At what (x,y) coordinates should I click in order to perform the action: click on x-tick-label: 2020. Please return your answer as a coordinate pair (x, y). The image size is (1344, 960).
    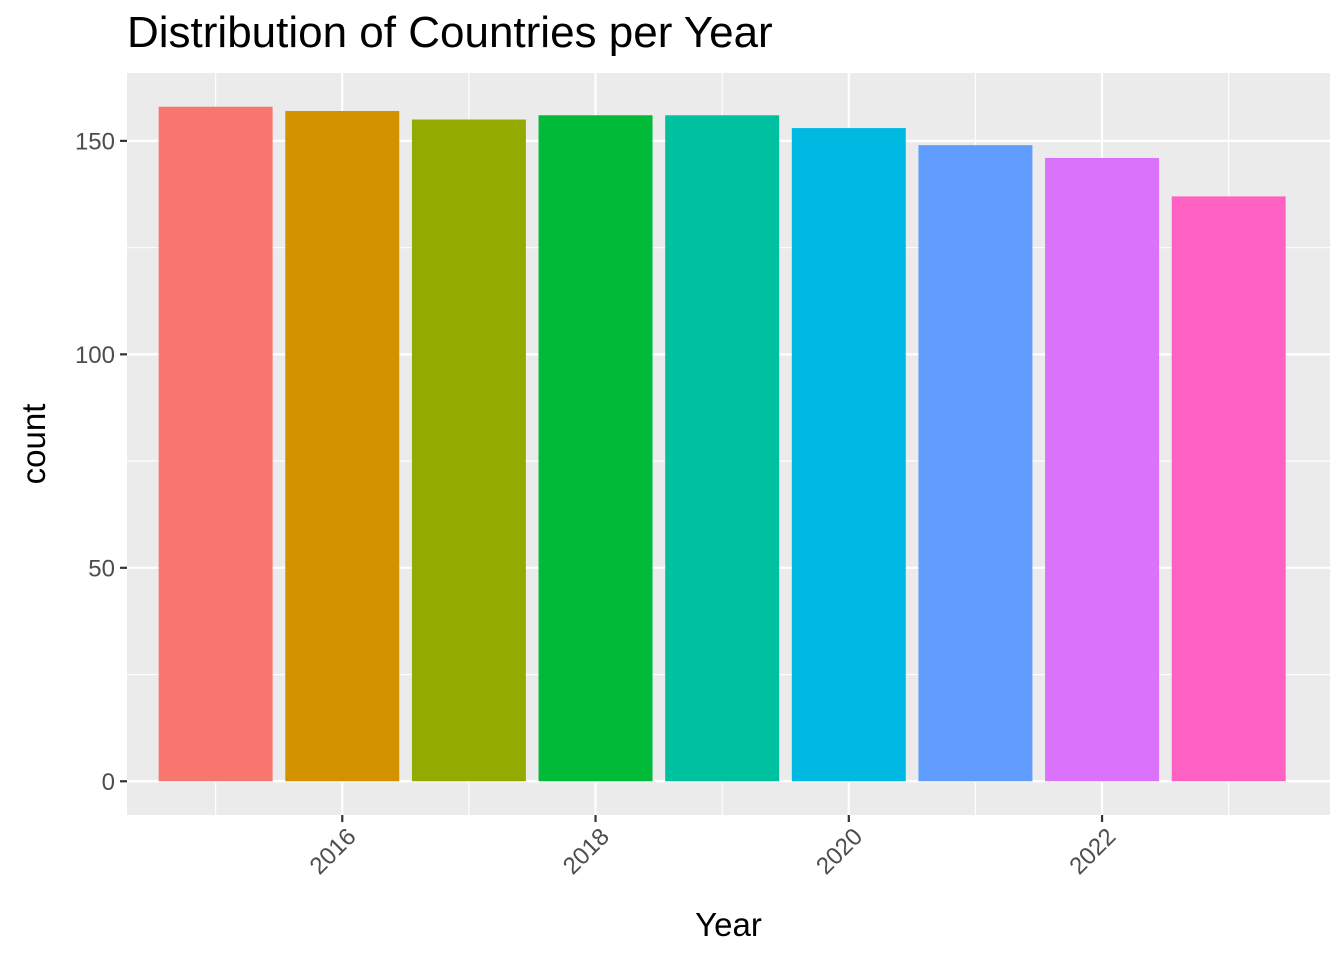
    Looking at the image, I should click on (839, 851).